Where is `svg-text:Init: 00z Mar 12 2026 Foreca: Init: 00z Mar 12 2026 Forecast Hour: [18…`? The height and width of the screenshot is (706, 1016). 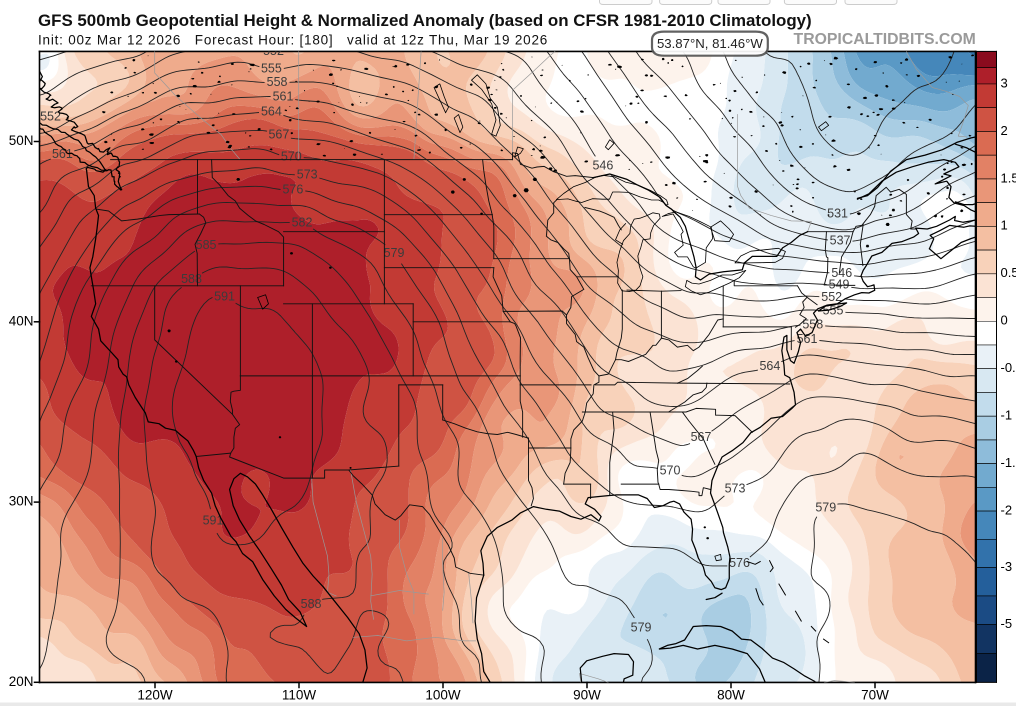
svg-text:Init: 00z Mar 12 2026 Foreca: Init: 00z Mar 12 2026 Forecast Hour: [18… is located at coordinates (293, 40).